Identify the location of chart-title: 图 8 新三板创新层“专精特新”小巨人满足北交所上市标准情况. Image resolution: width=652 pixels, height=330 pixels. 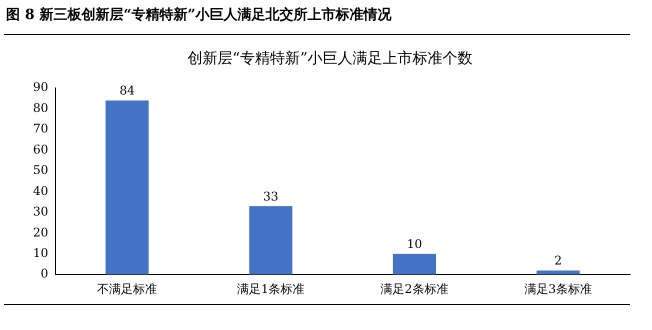
(199, 15).